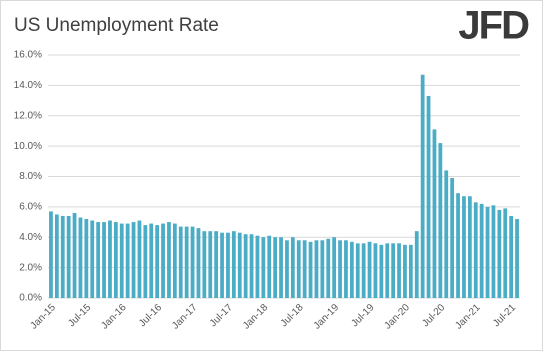 Image resolution: width=543 pixels, height=351 pixels. I want to click on y-tick-label: 10.0%, so click(28, 146).